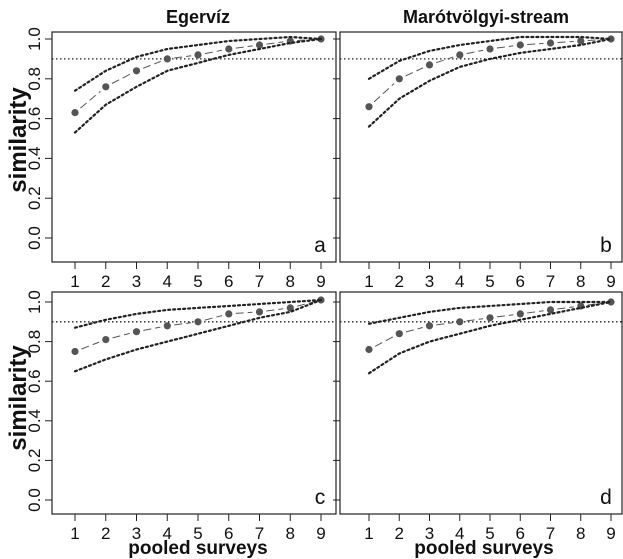 This screenshot has width=623, height=559. Describe the element at coordinates (606, 497) in the screenshot. I see `panel-letter: d` at that location.